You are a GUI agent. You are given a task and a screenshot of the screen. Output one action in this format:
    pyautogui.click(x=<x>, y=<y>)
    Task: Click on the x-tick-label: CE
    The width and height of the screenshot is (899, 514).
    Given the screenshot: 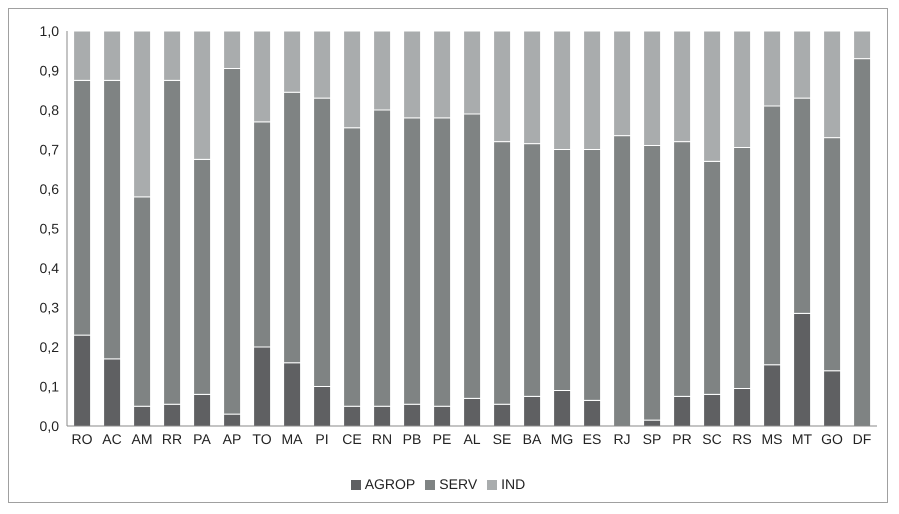 What is the action you would take?
    pyautogui.click(x=352, y=438)
    